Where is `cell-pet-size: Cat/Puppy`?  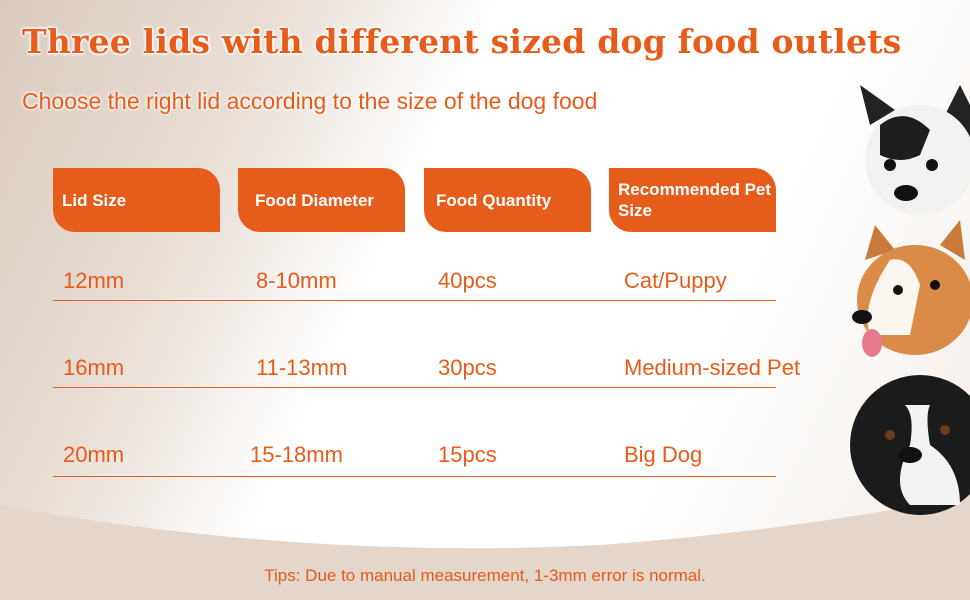 cell-pet-size: Cat/Puppy is located at coordinates (675, 280).